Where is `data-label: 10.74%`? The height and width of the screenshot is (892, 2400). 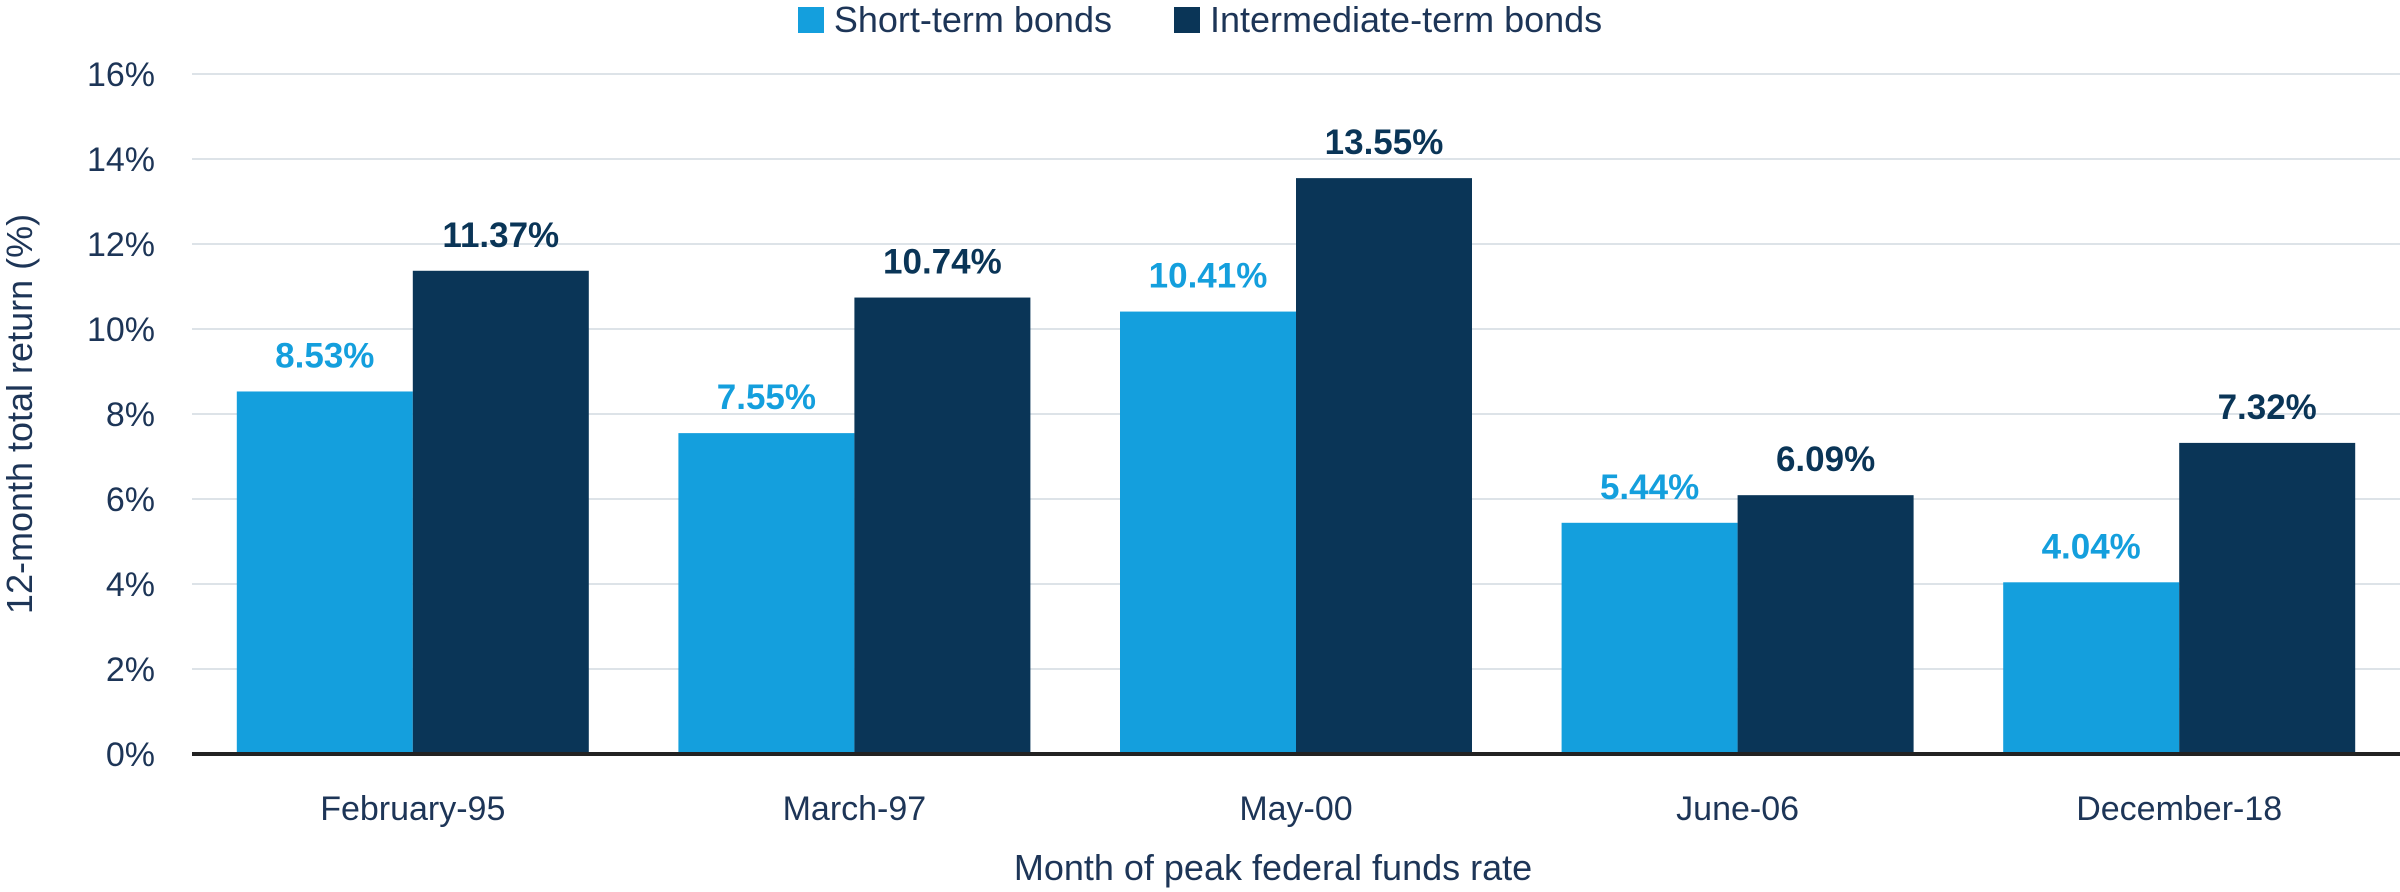 data-label: 10.74% is located at coordinates (942, 262).